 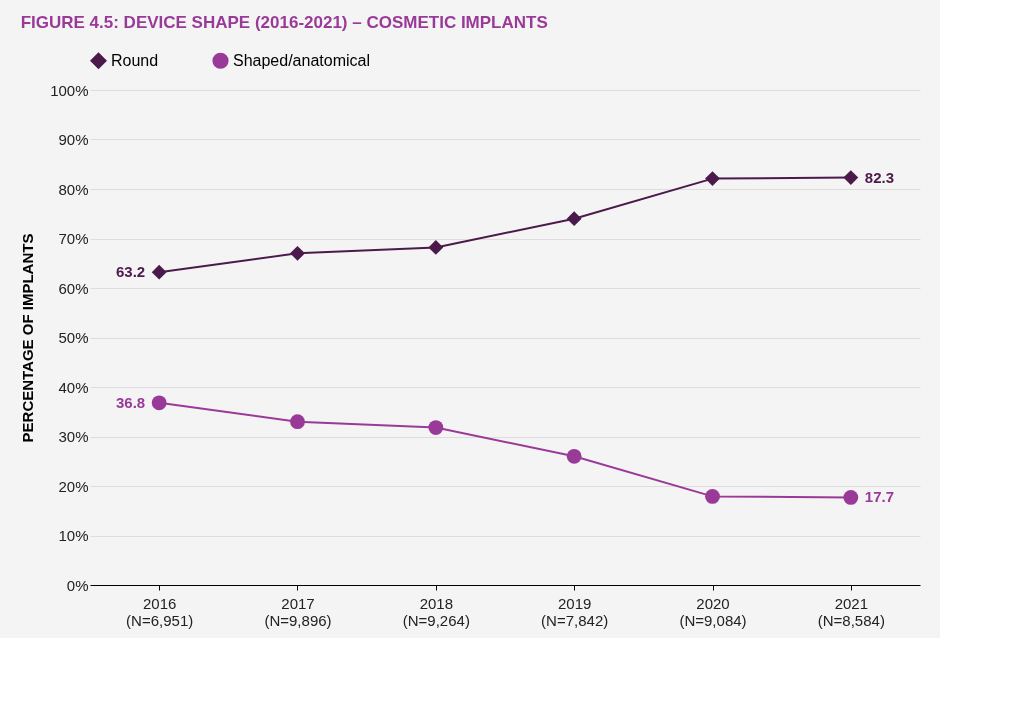 I want to click on y-tick-label: 70%, so click(x=73, y=238).